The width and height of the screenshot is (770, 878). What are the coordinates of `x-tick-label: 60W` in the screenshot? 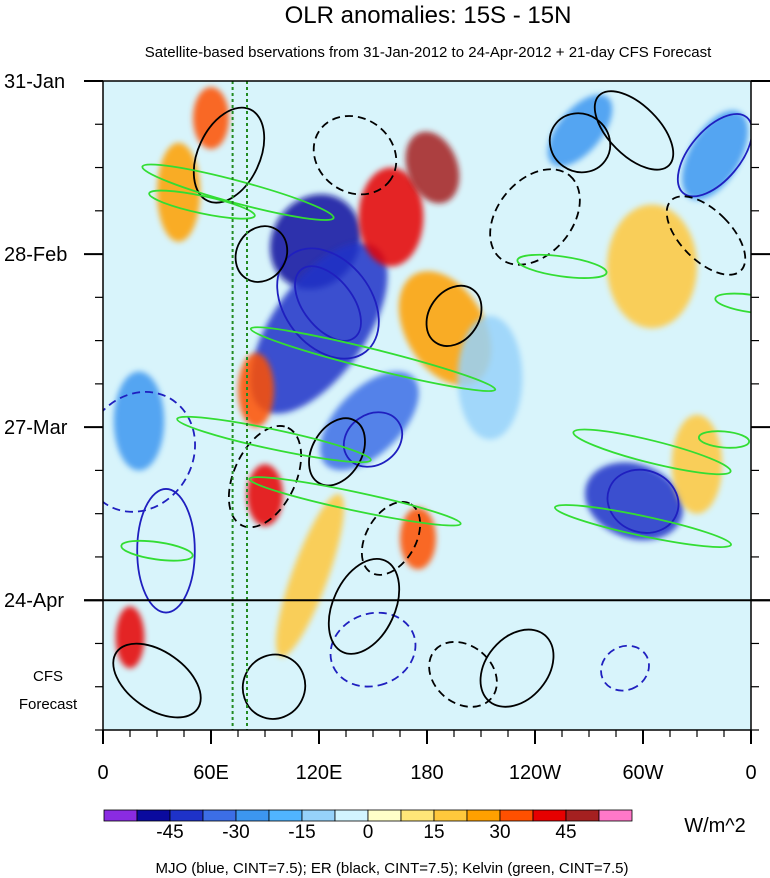 It's located at (642, 773).